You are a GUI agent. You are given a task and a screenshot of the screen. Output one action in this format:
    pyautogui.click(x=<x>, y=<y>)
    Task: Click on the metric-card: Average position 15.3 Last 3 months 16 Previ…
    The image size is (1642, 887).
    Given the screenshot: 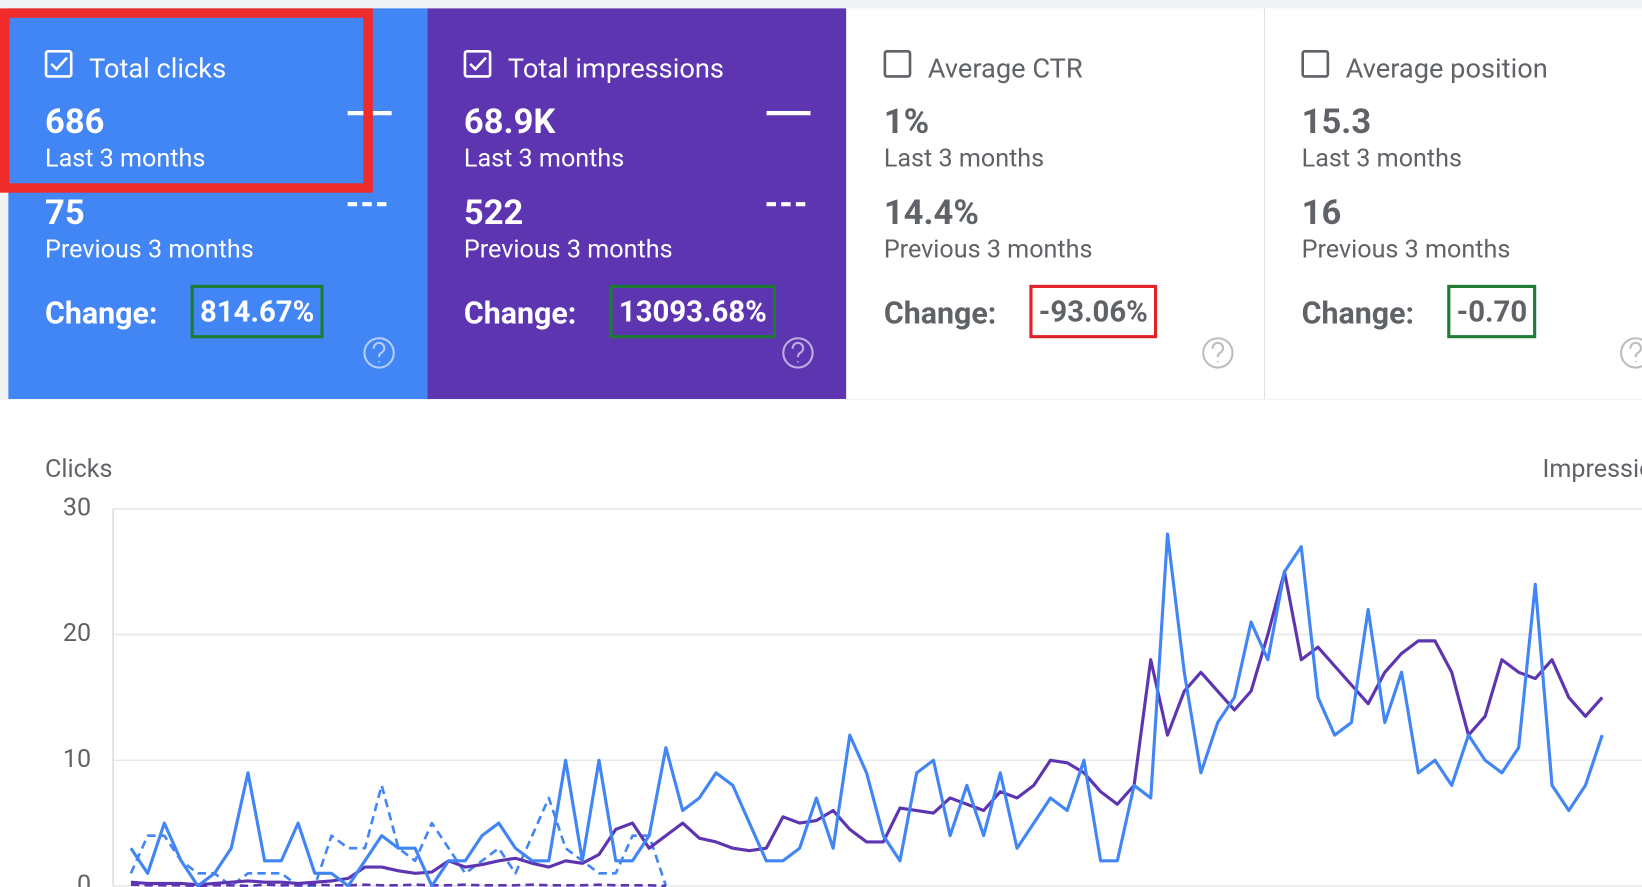 What is the action you would take?
    pyautogui.click(x=1452, y=203)
    